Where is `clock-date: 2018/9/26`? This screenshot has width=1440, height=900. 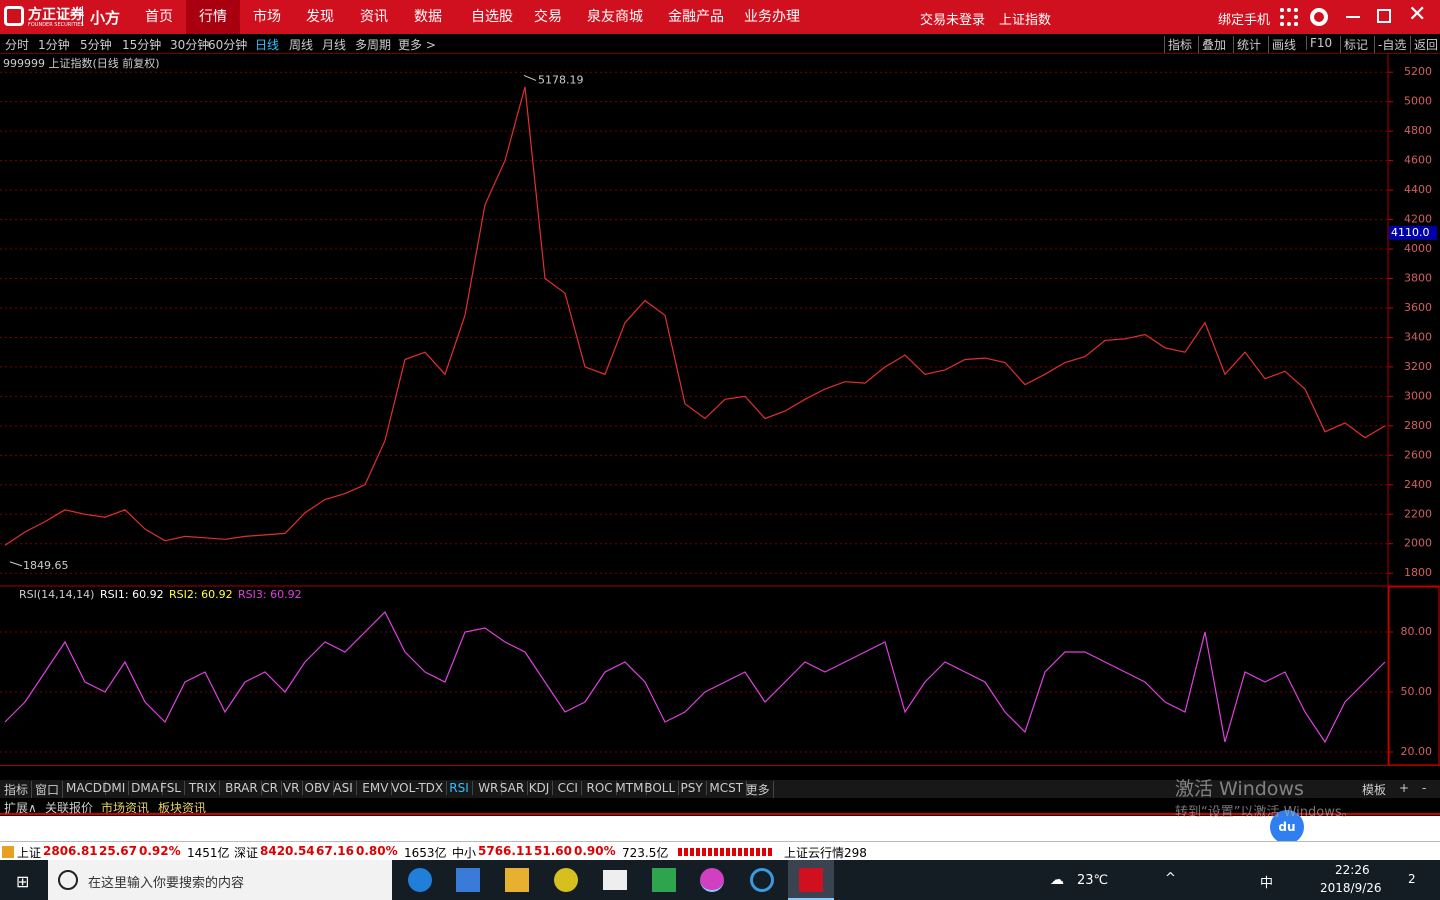
clock-date: 2018/9/26 is located at coordinates (1351, 888).